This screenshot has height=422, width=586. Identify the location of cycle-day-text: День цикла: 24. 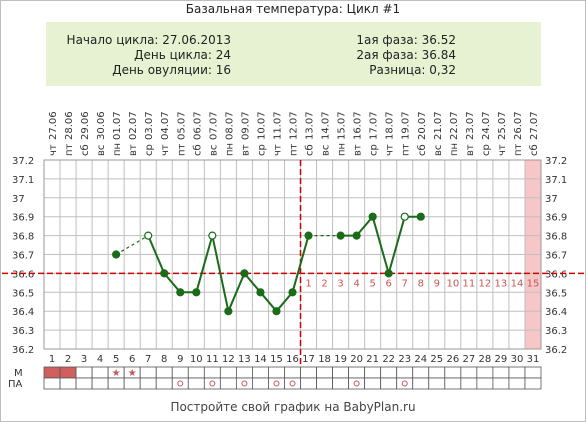
(182, 55).